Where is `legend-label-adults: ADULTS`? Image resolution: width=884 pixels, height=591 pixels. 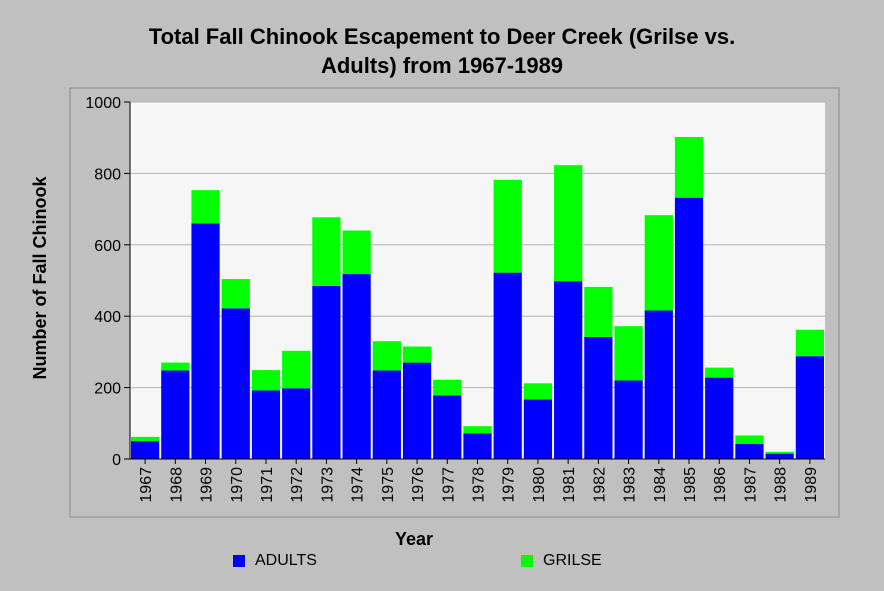 legend-label-adults: ADULTS is located at coordinates (286, 560).